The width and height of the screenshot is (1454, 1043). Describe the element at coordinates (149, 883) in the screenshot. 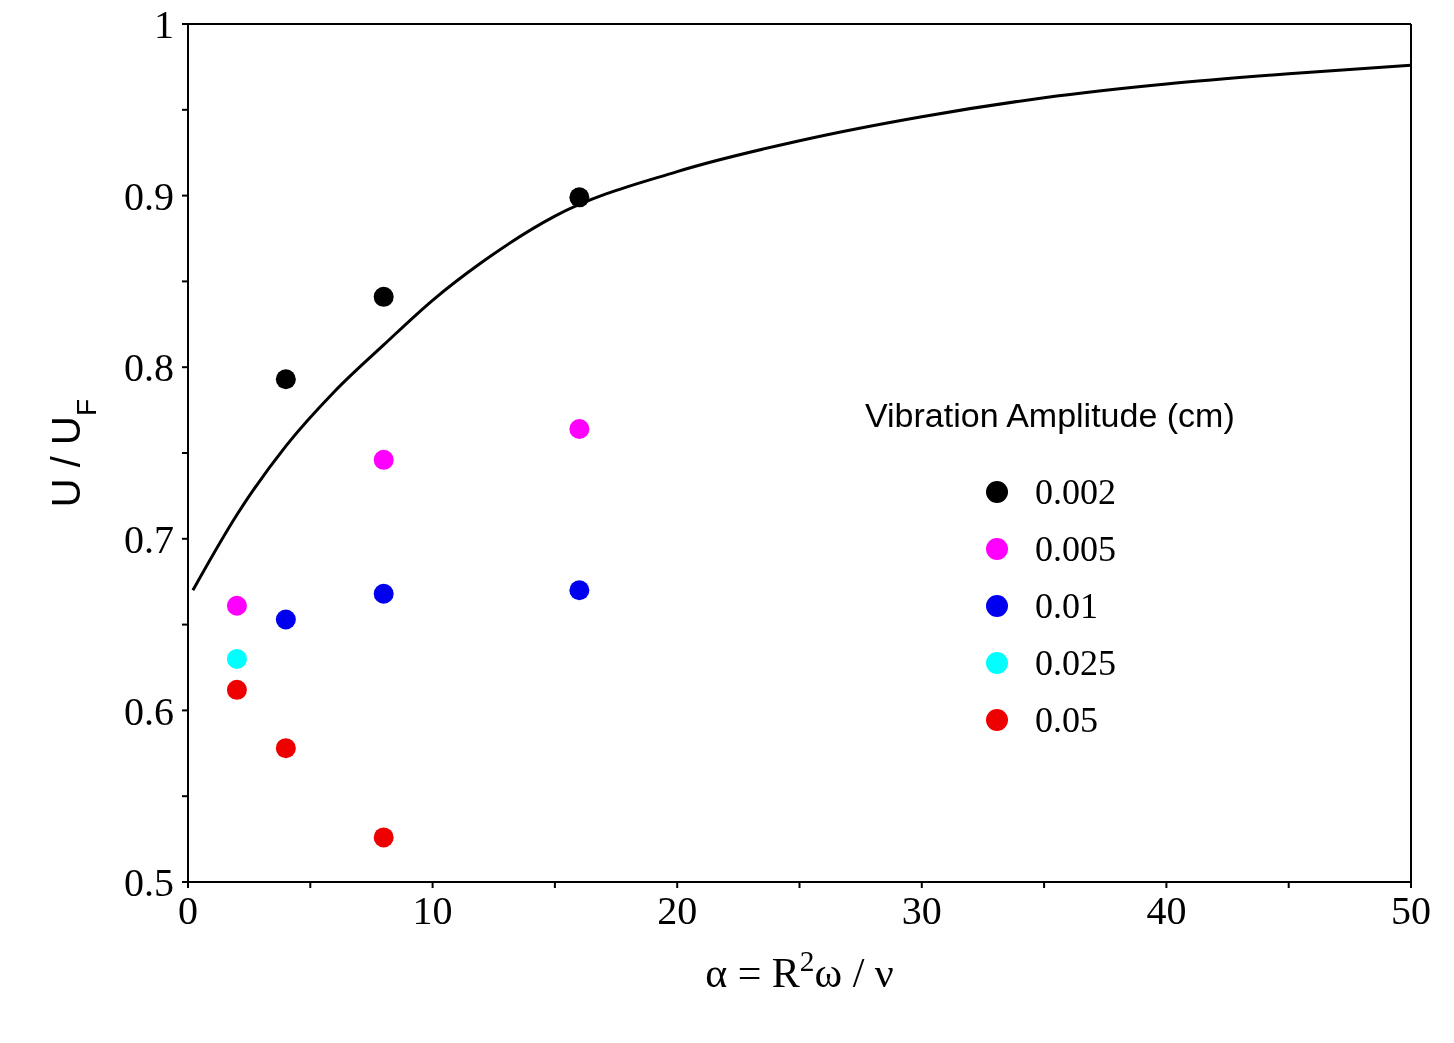

I see `y-tick-label: 0.5` at that location.